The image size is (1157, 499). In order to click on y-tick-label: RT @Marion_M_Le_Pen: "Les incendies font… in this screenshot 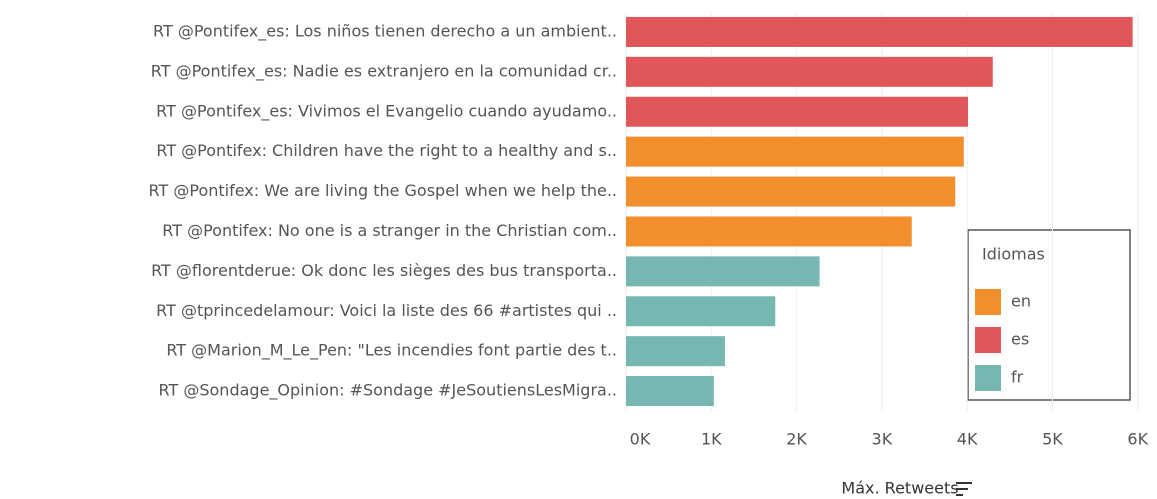, I will do `click(391, 351)`.